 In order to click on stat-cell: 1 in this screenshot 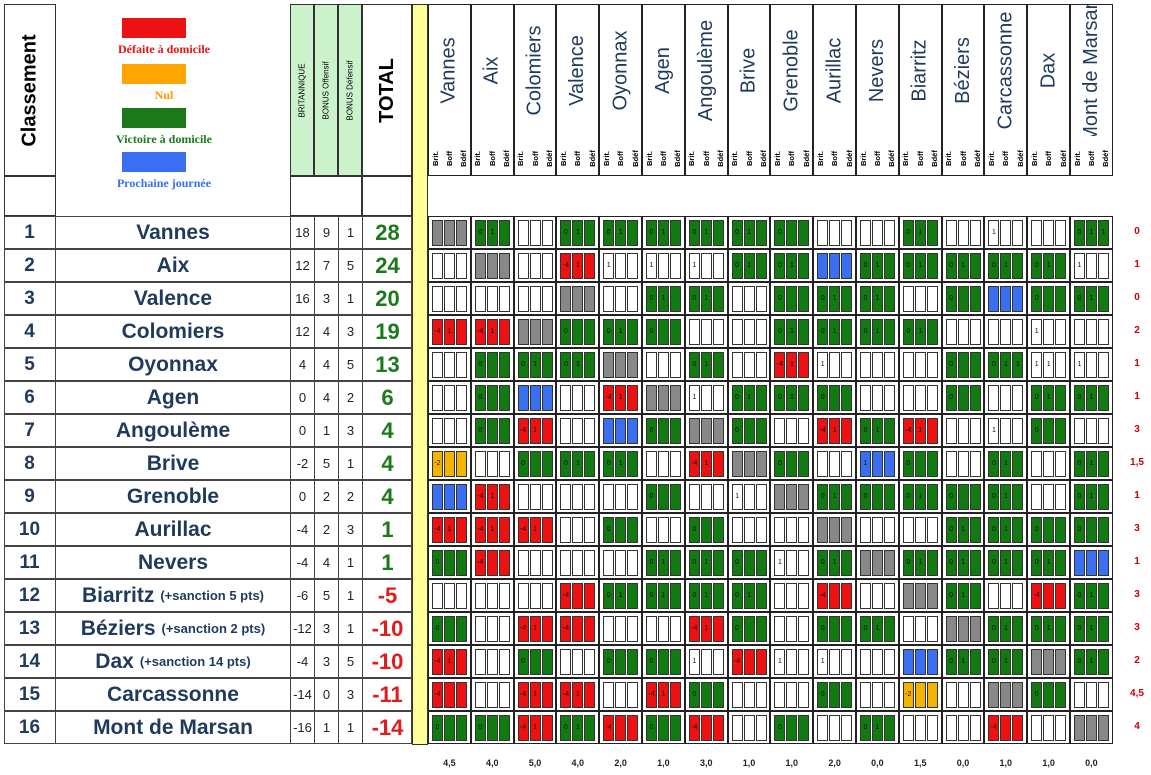, I will do `click(350, 298)`.